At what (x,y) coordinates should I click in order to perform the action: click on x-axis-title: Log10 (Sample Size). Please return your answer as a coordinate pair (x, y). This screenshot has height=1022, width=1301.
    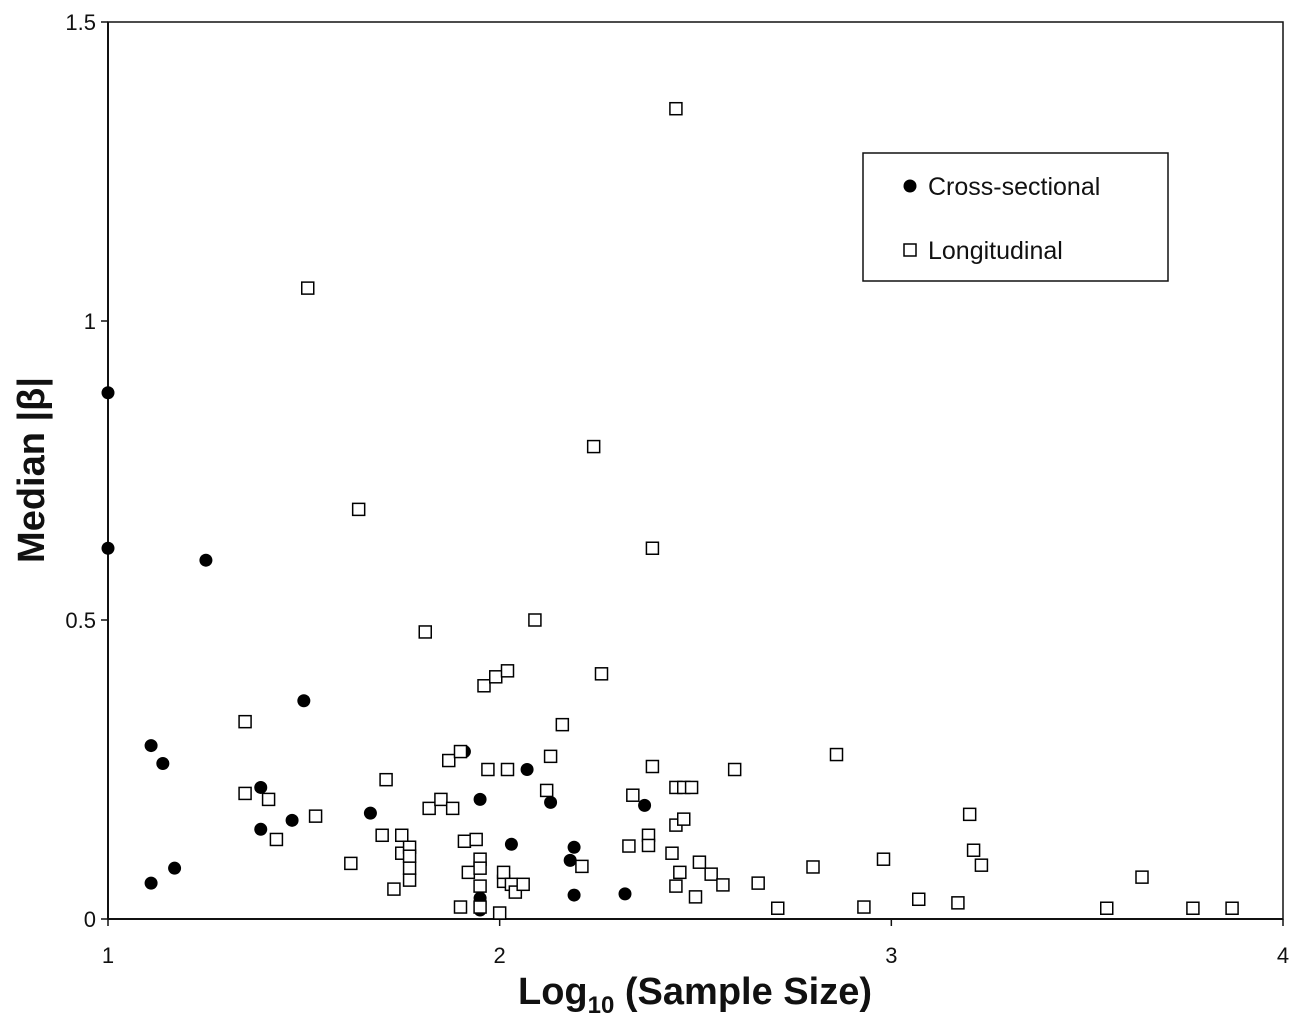
    Looking at the image, I should click on (695, 995).